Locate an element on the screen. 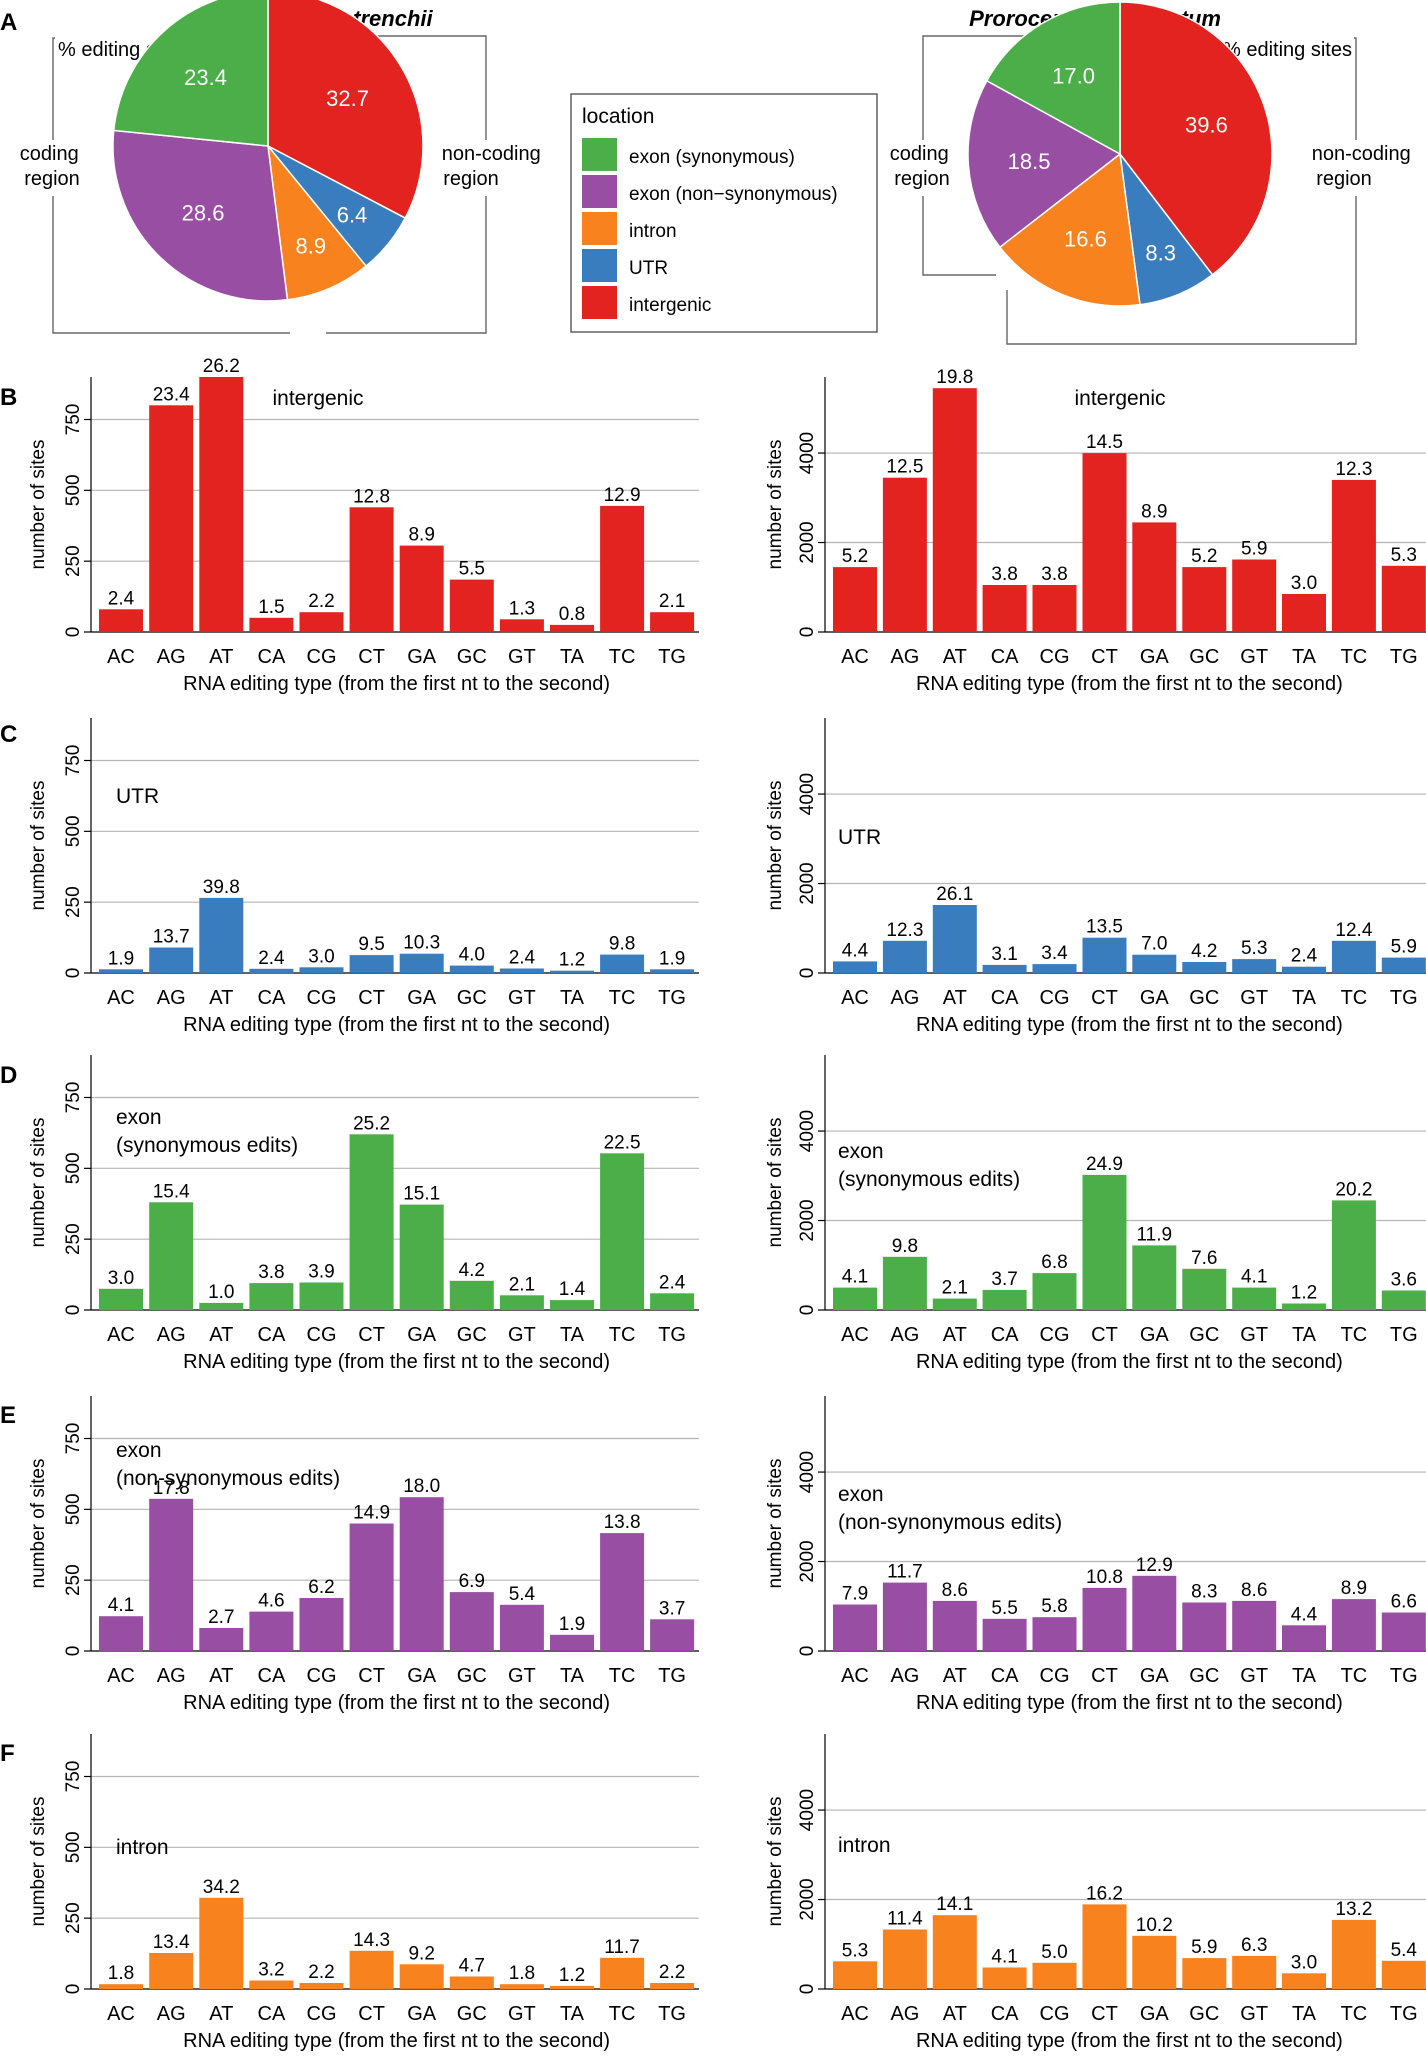 The image size is (1426, 2063). bar-value-label: 3.4 is located at coordinates (1054, 953).